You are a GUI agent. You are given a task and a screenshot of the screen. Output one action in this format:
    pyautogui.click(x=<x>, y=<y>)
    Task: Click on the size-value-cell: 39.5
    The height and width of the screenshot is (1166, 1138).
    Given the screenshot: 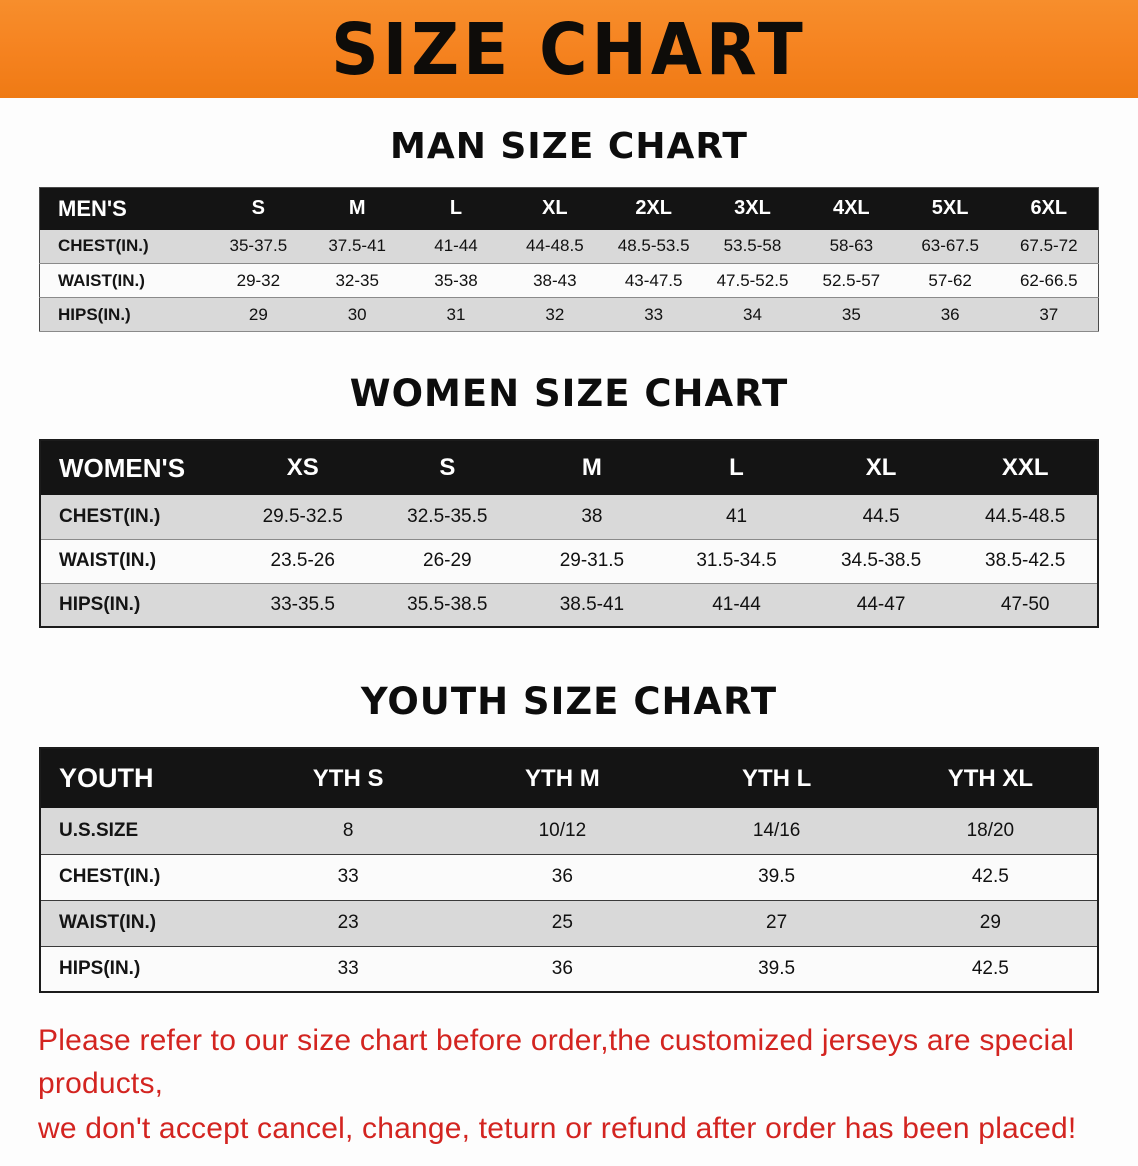 What is the action you would take?
    pyautogui.click(x=777, y=968)
    